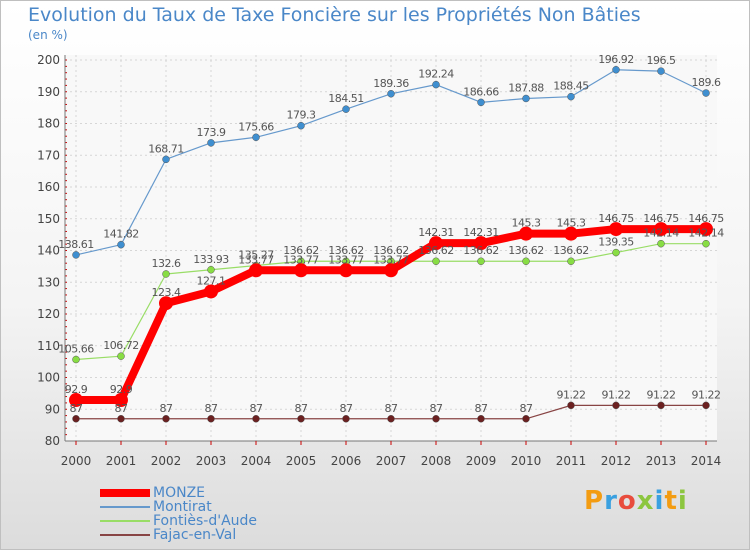 The width and height of the screenshot is (750, 550). Describe the element at coordinates (76, 349) in the screenshot. I see `data-label: 105.66` at that location.